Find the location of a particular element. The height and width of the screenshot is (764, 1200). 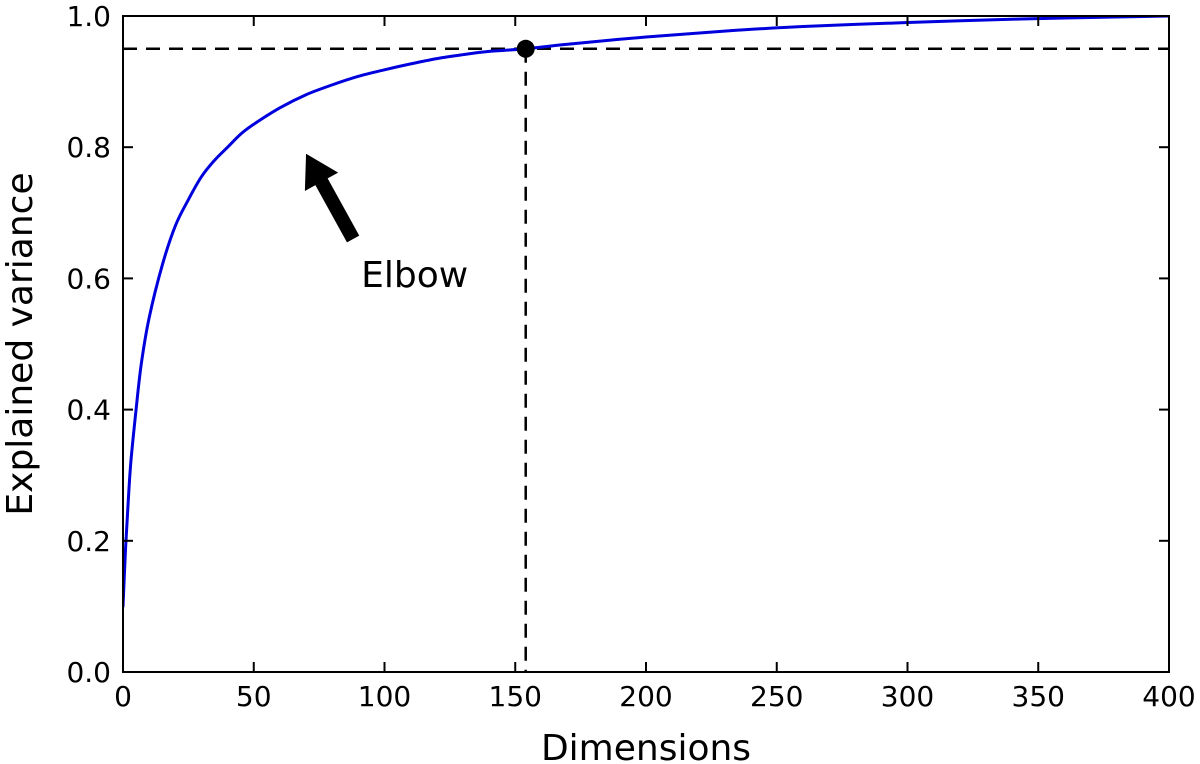

y-tick-label: 0.0 is located at coordinates (88, 672).